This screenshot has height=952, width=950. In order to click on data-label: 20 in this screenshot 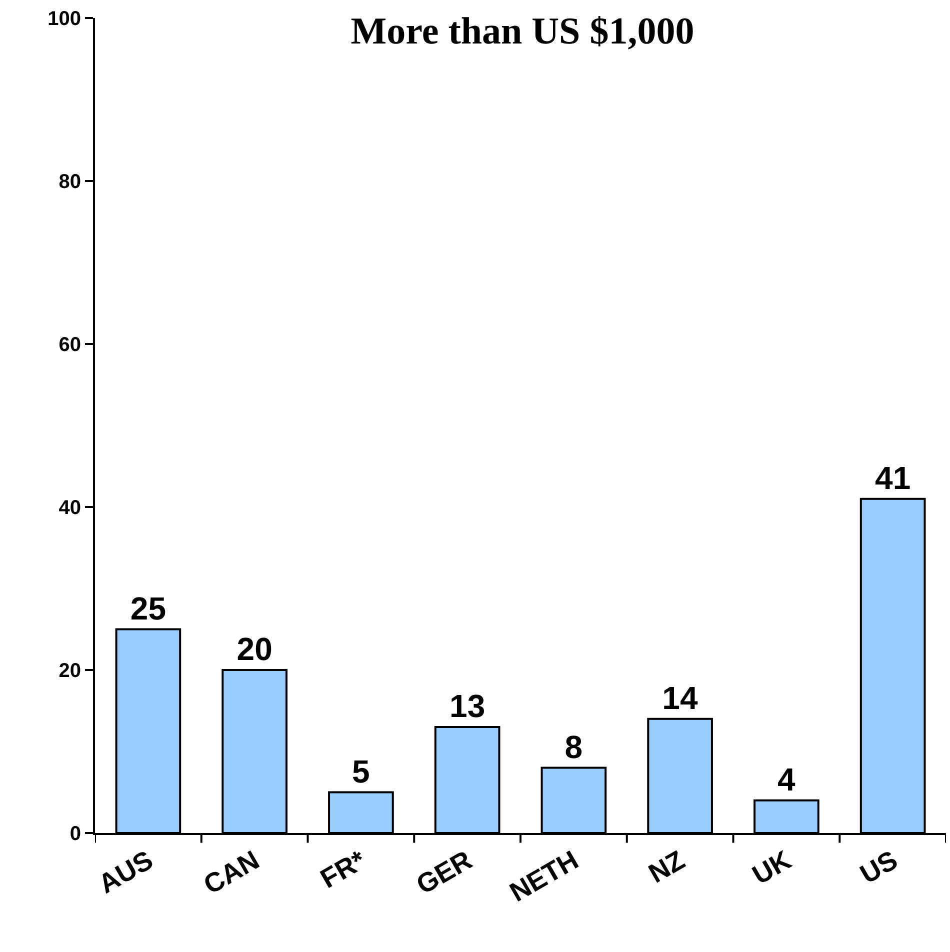, I will do `click(254, 649)`.